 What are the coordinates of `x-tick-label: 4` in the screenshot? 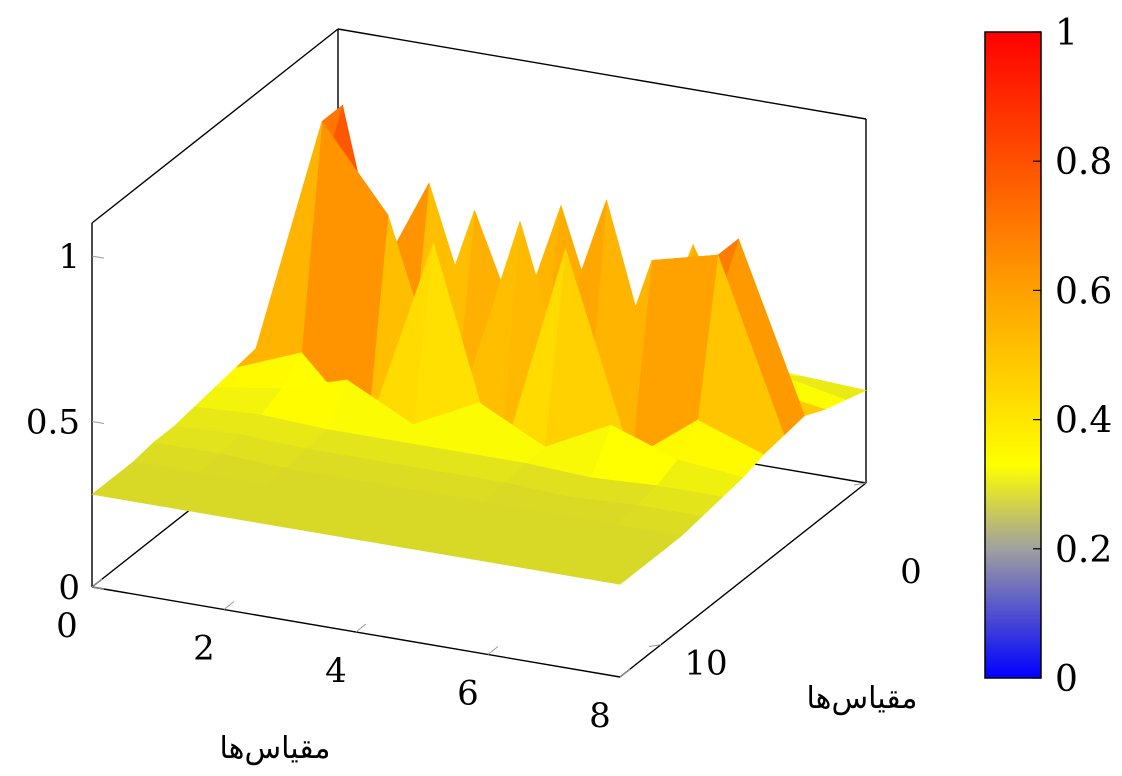 It's located at (336, 671).